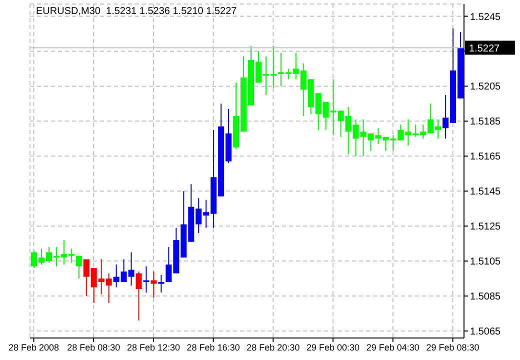  Describe the element at coordinates (486, 122) in the screenshot. I see `y-tick-label: 1.5185` at that location.